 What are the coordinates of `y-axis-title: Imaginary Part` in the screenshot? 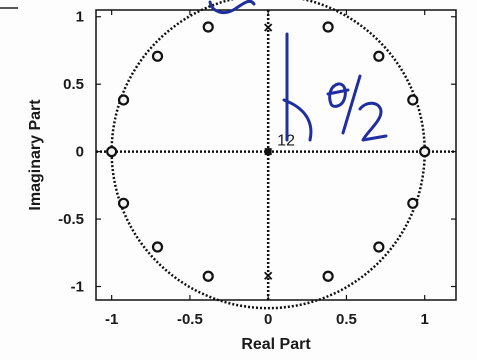 It's located at (35, 155).